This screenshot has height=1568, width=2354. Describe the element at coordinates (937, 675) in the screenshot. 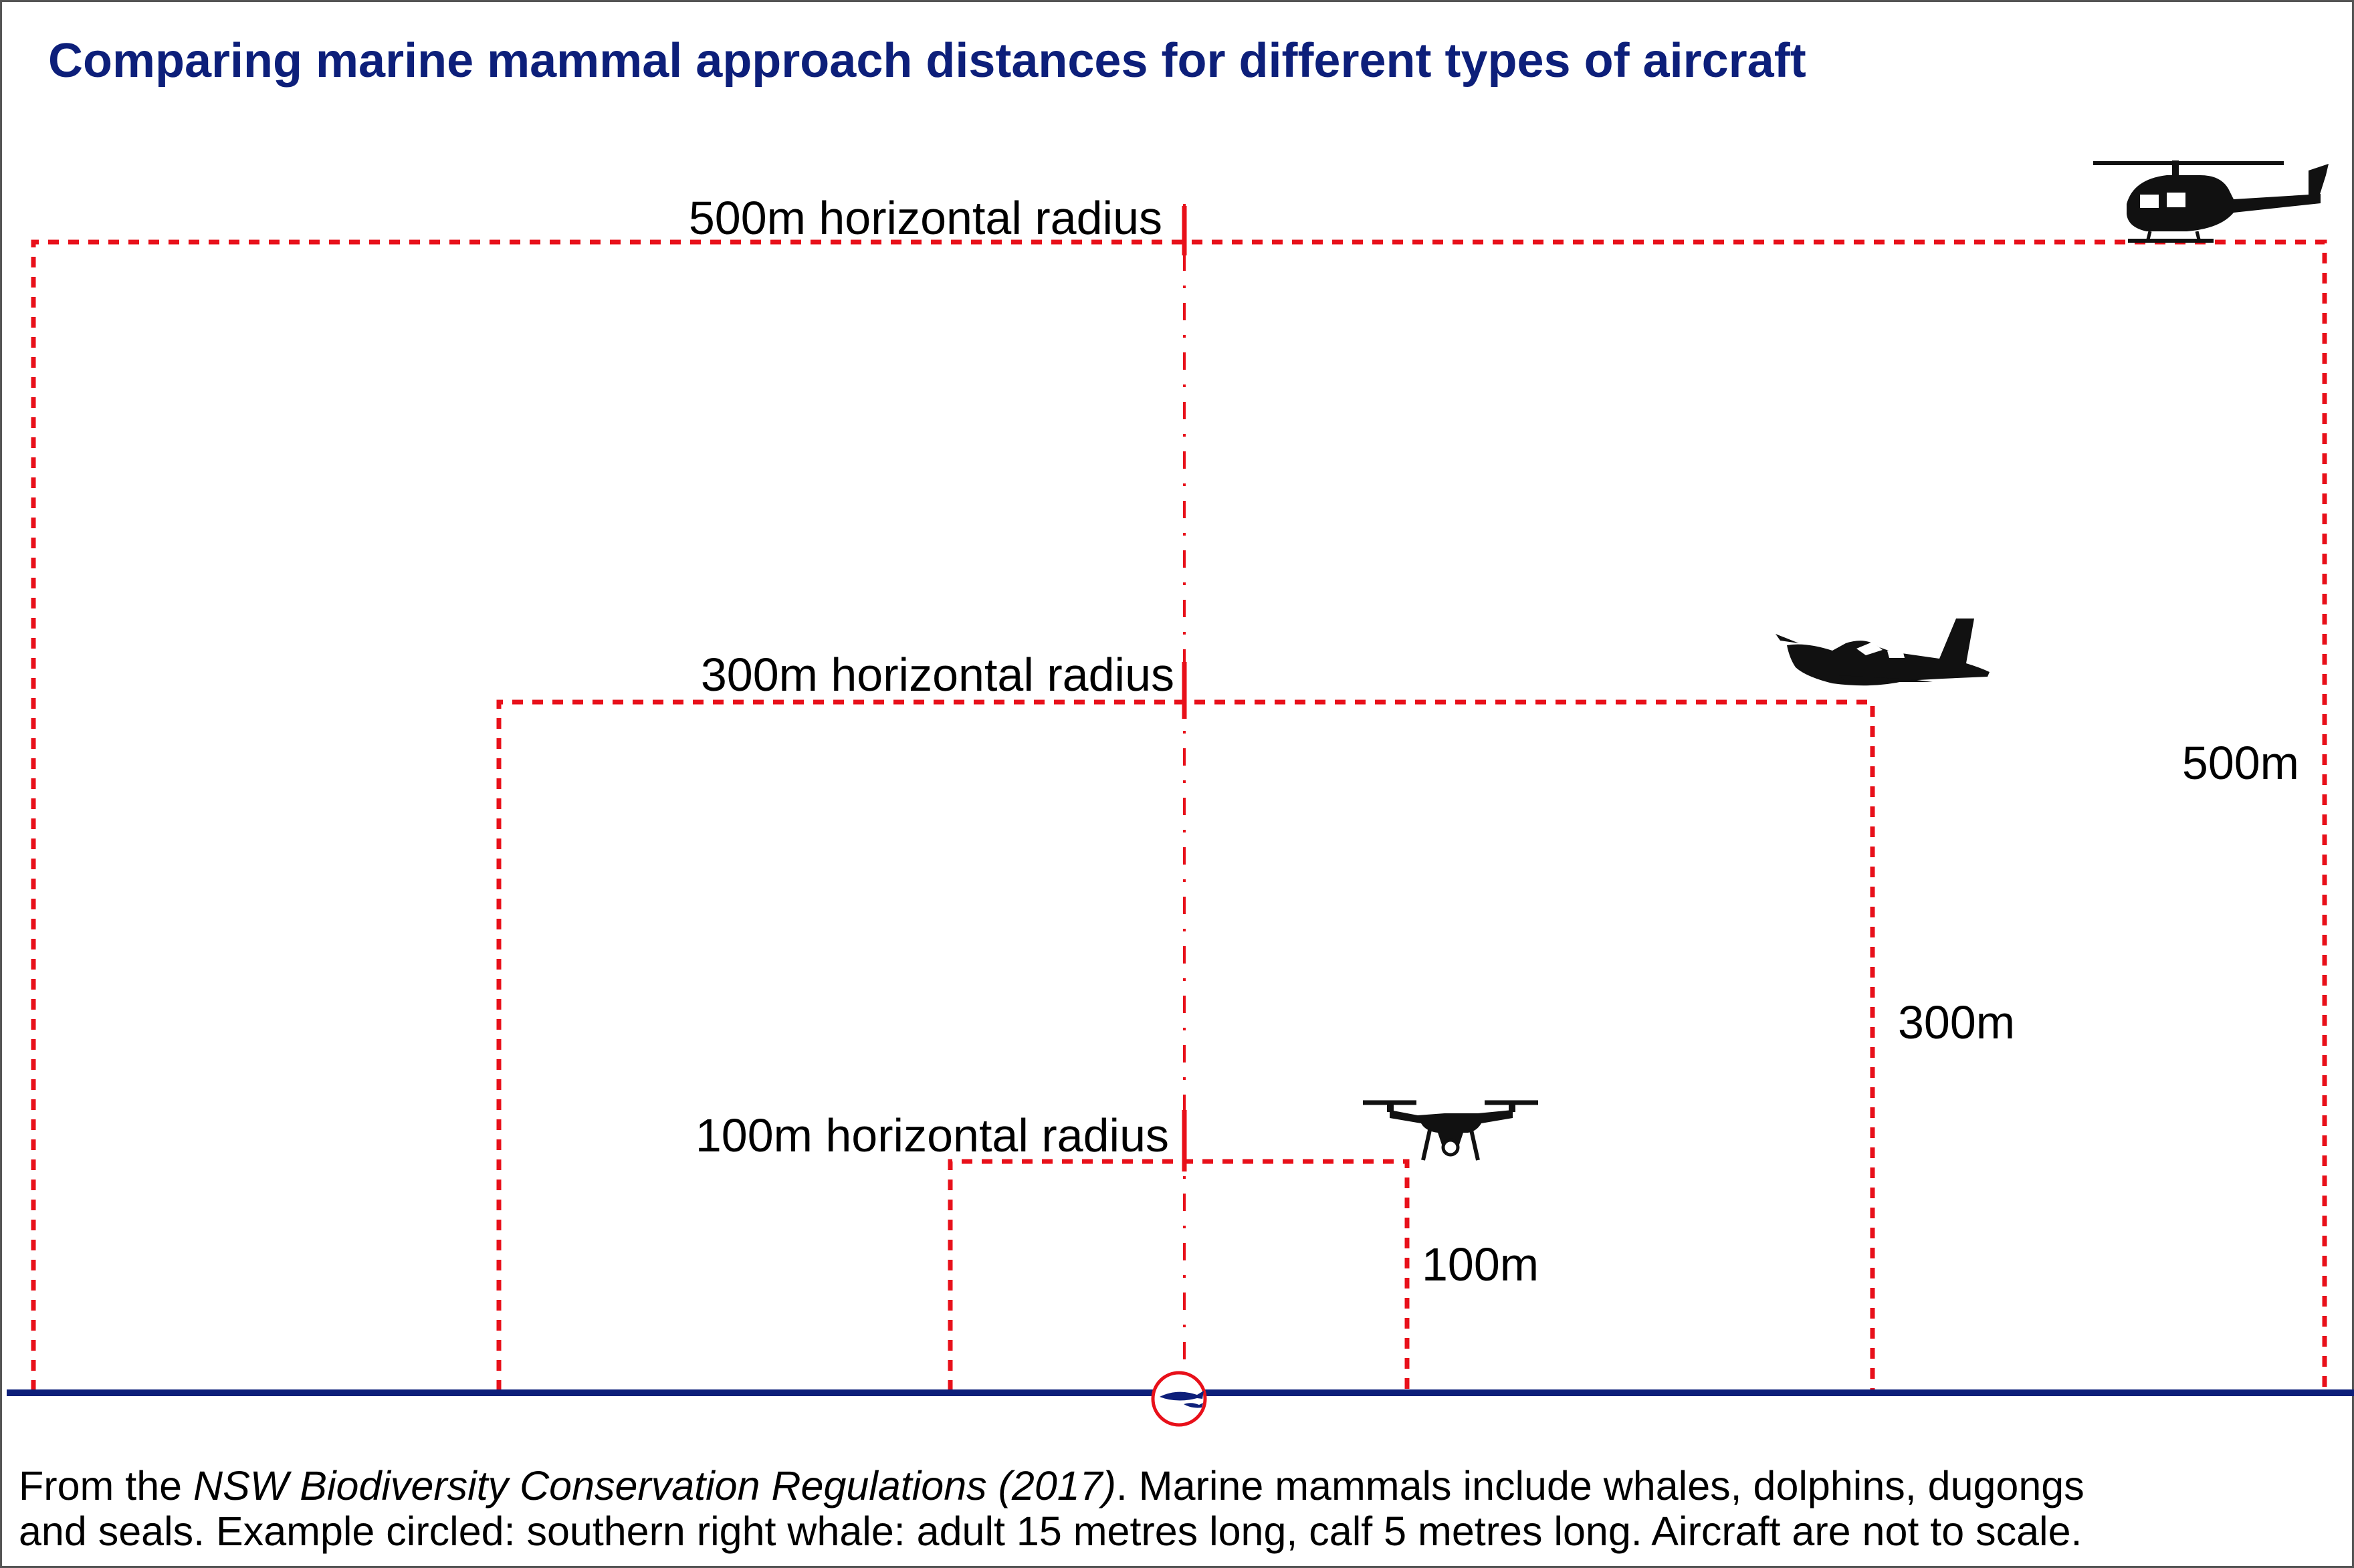

I see `radius-label-300m: 300m horizontal radius` at that location.